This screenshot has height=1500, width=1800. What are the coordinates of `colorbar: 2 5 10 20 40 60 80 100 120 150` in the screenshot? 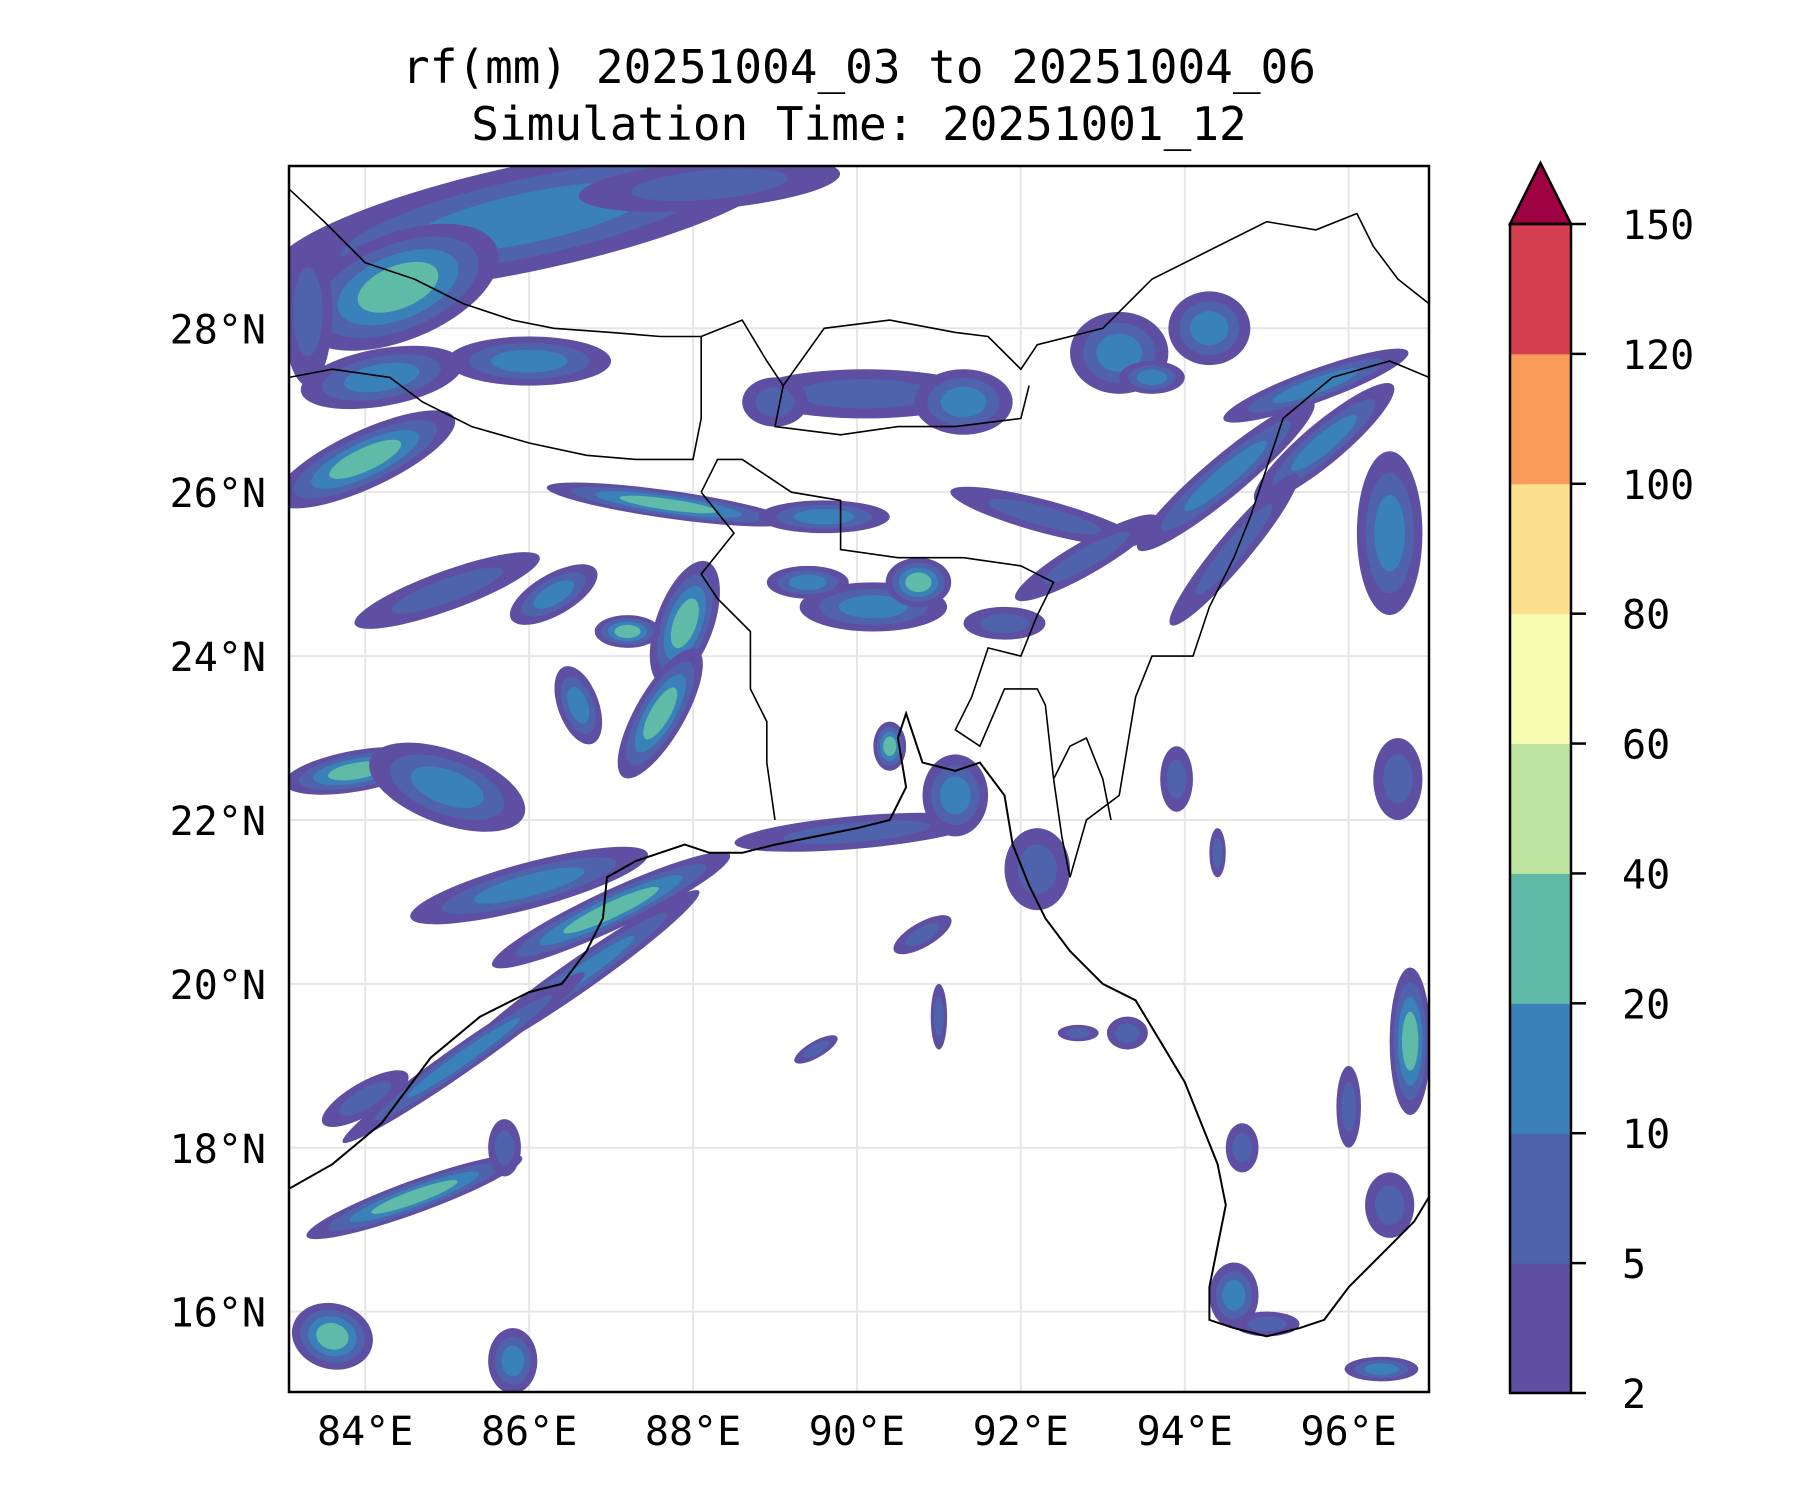 It's located at (1600, 789).